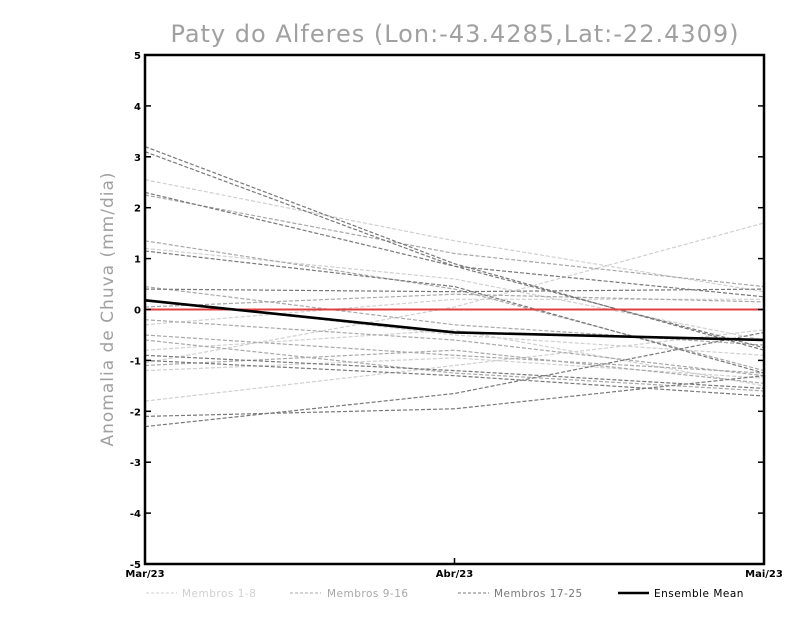 The width and height of the screenshot is (800, 618). I want to click on y-tick-label: -2, so click(135, 412).